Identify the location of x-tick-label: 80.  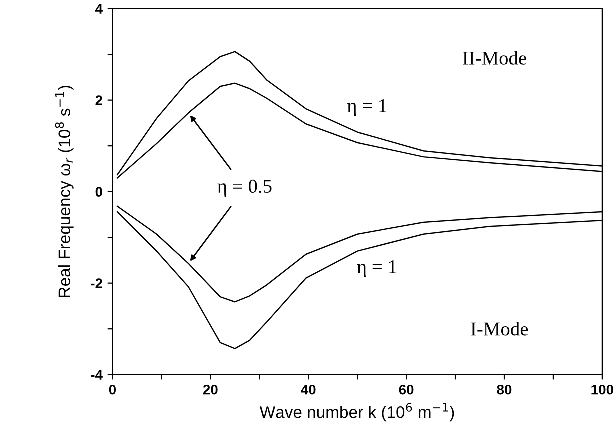
(504, 389).